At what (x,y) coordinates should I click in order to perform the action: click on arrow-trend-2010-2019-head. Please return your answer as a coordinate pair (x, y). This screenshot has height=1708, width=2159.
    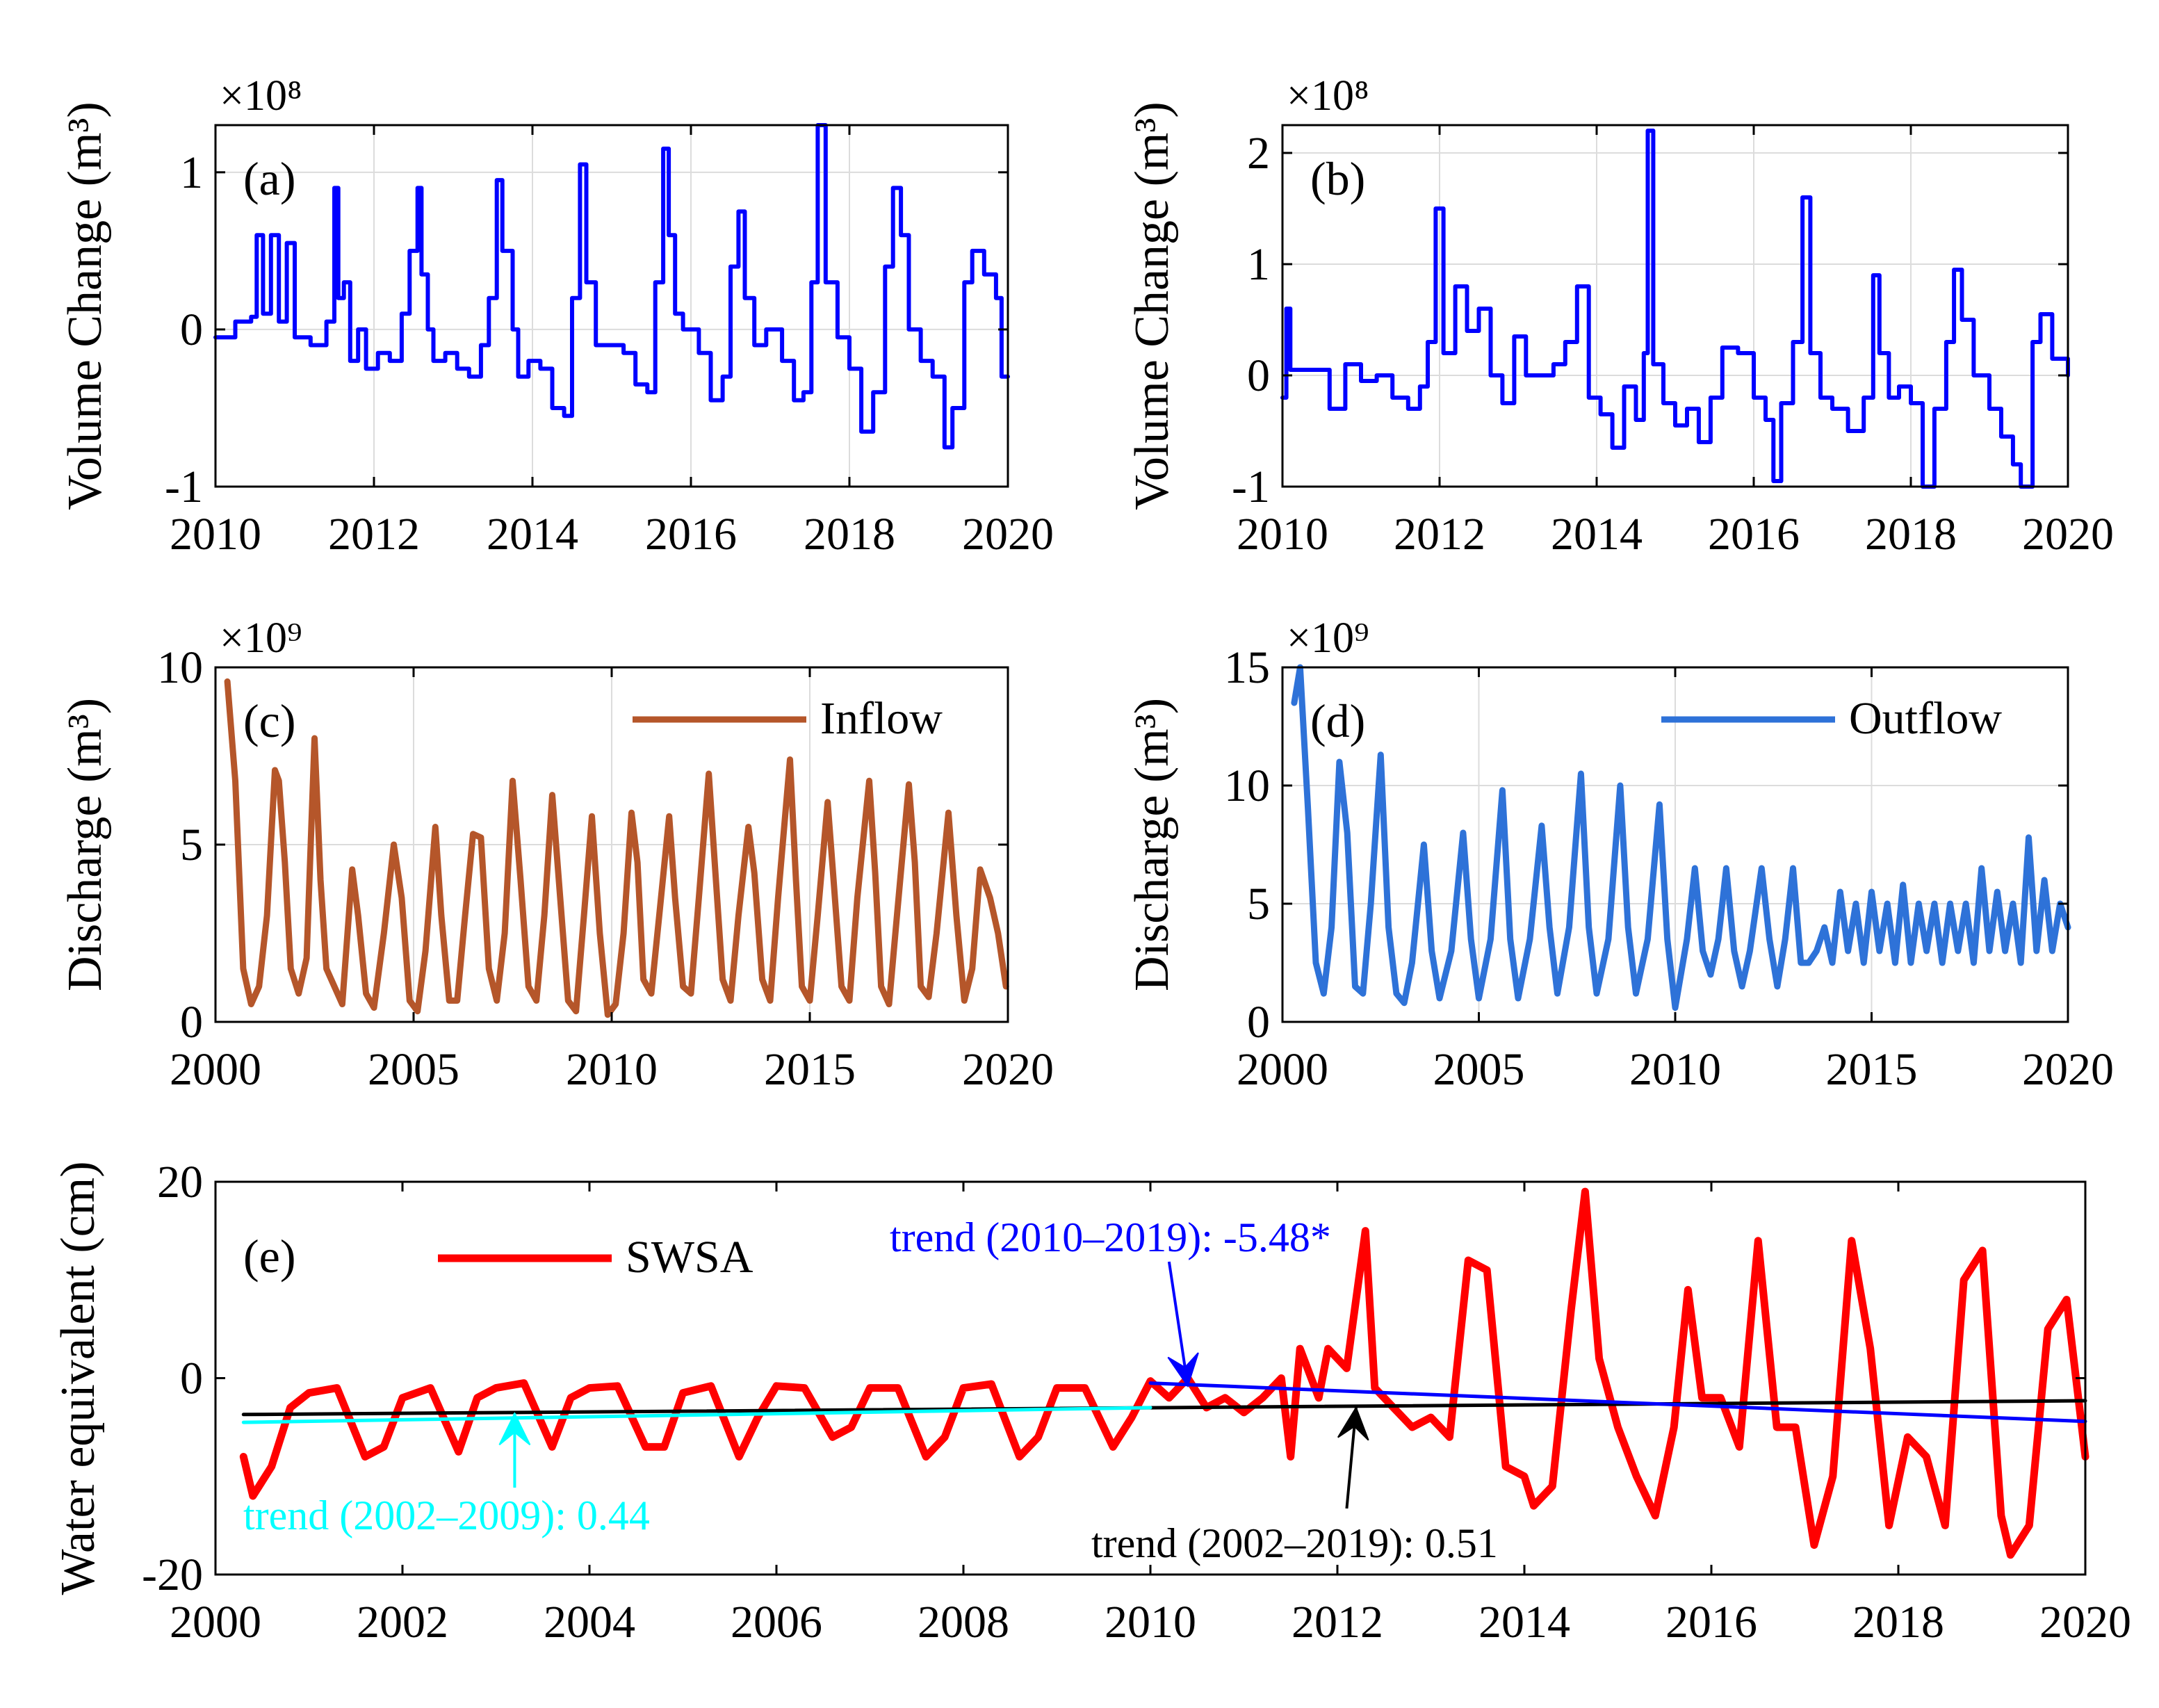
    Looking at the image, I should click on (1183, 1370).